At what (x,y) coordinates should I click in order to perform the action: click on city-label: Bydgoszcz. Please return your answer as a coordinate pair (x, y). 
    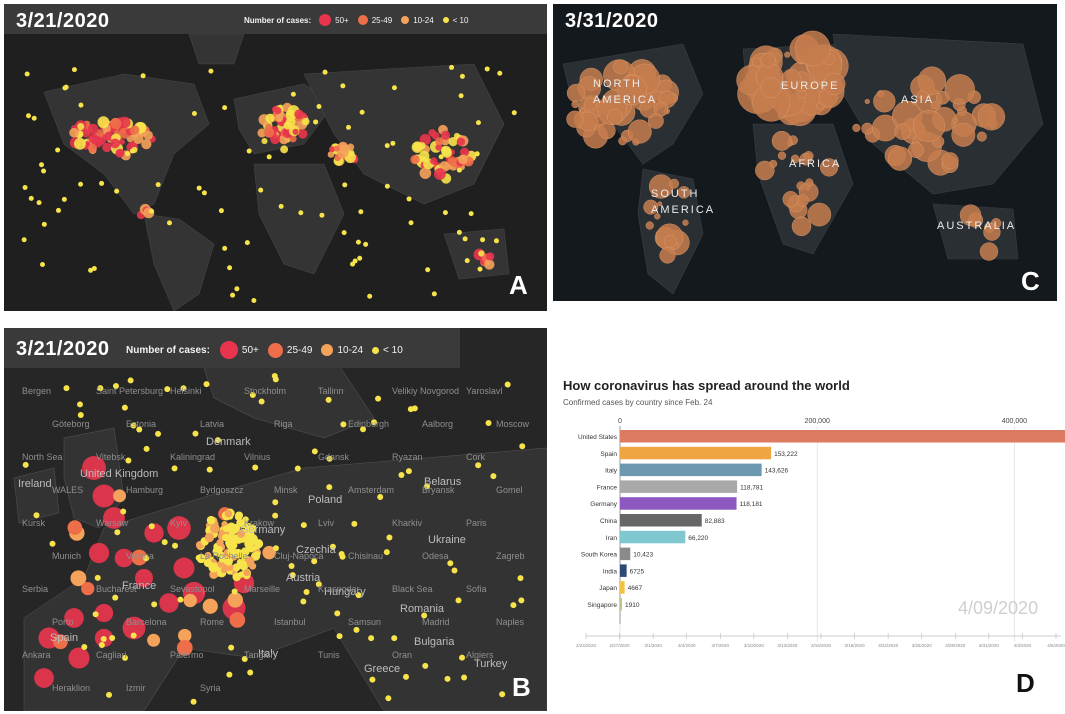
    Looking at the image, I should click on (222, 490).